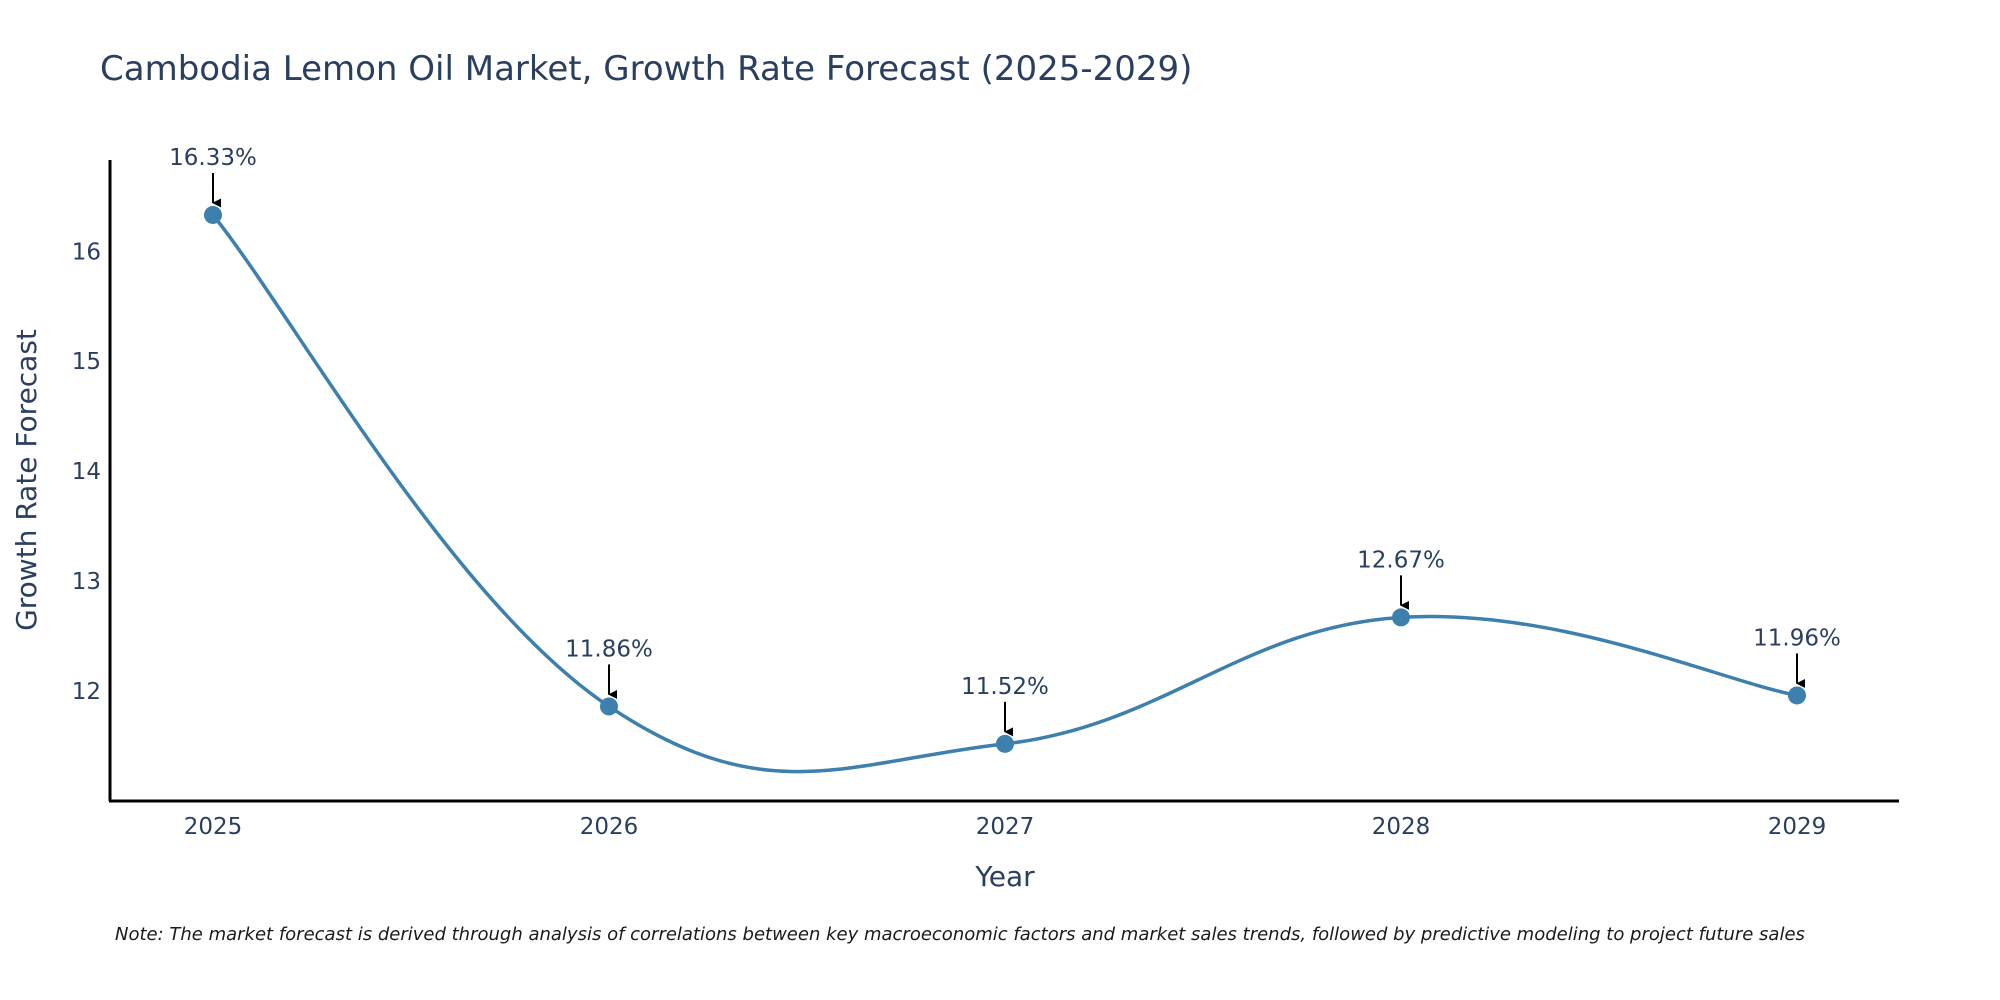 This screenshot has height=1000, width=2000. I want to click on y-tick-label: 14, so click(86, 472).